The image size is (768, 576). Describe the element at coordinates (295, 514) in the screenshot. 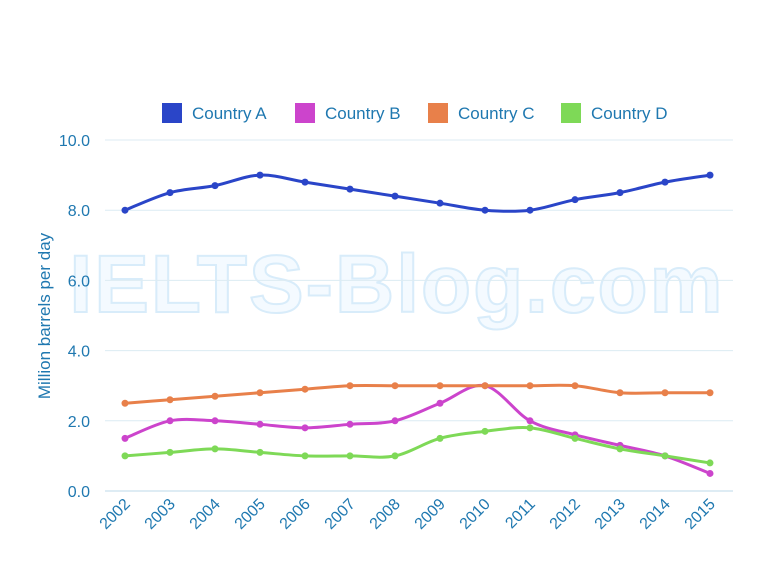

I see `x-tick-label: 2006` at that location.